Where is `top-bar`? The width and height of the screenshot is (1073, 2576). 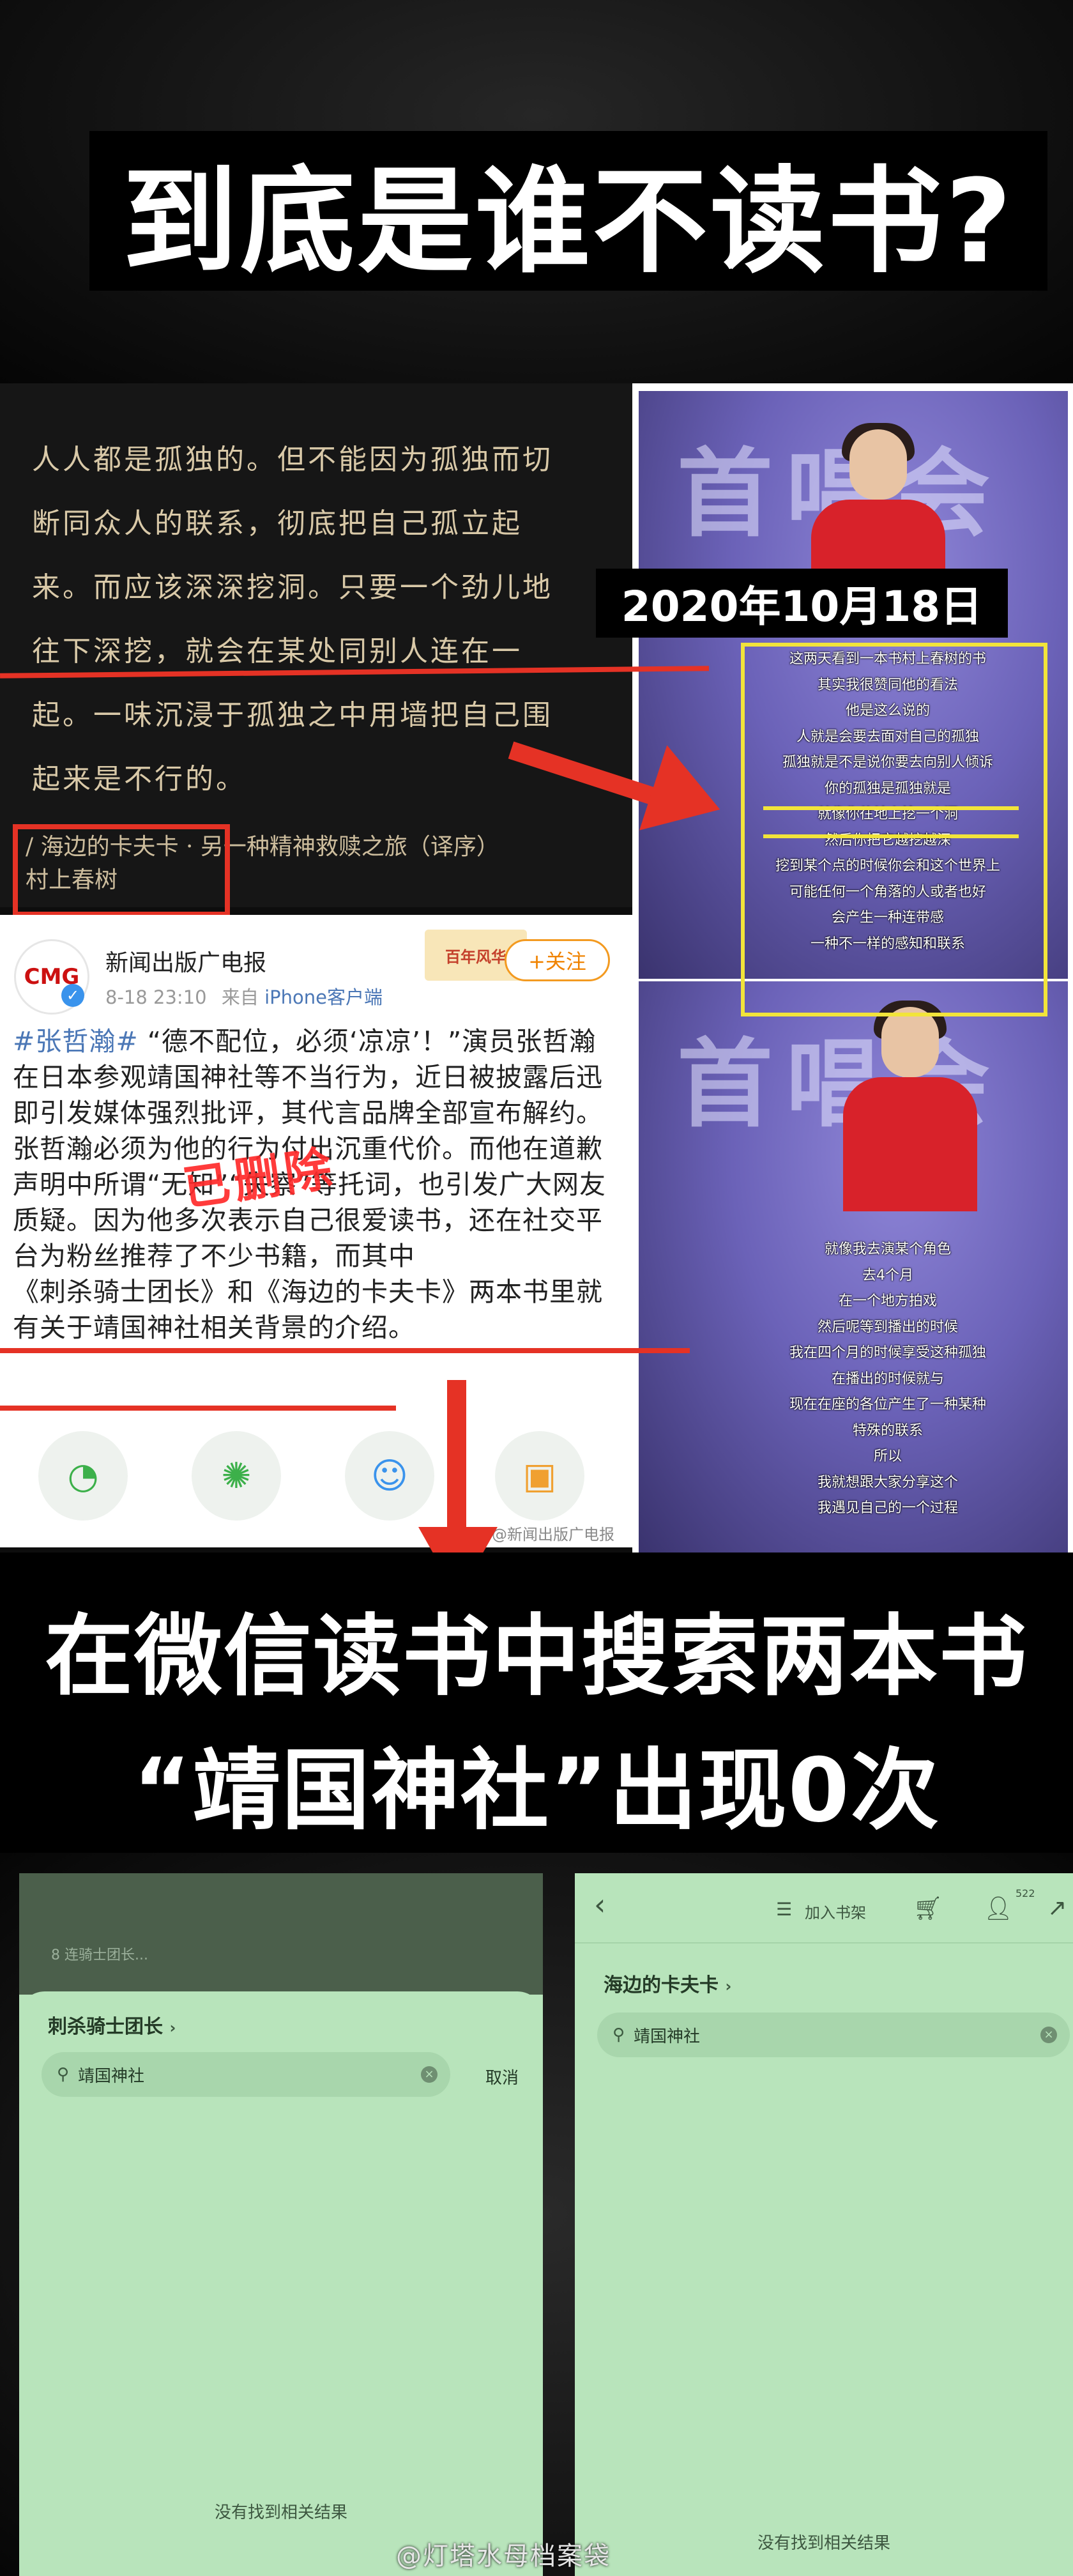
top-bar is located at coordinates (824, 1908).